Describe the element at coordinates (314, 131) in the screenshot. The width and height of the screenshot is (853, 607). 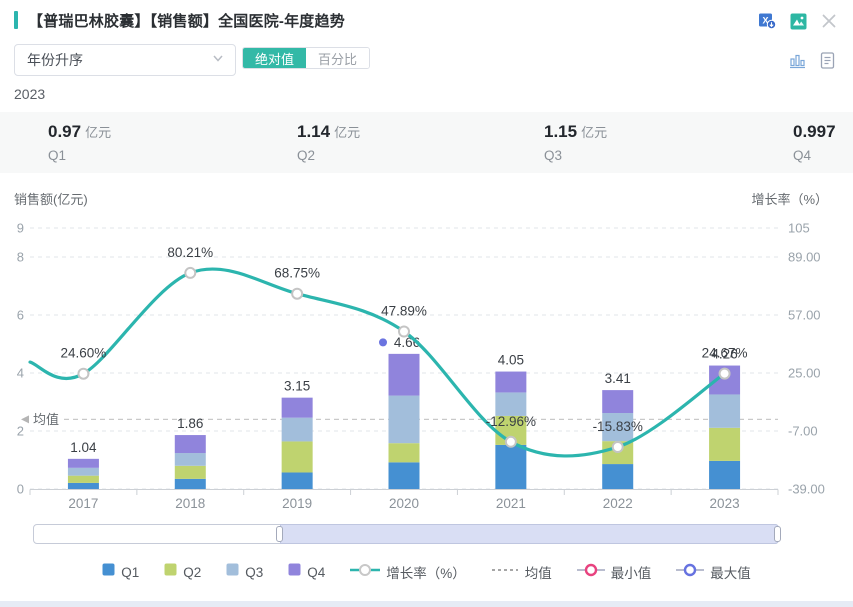
I see `stat-value: 1.14` at that location.